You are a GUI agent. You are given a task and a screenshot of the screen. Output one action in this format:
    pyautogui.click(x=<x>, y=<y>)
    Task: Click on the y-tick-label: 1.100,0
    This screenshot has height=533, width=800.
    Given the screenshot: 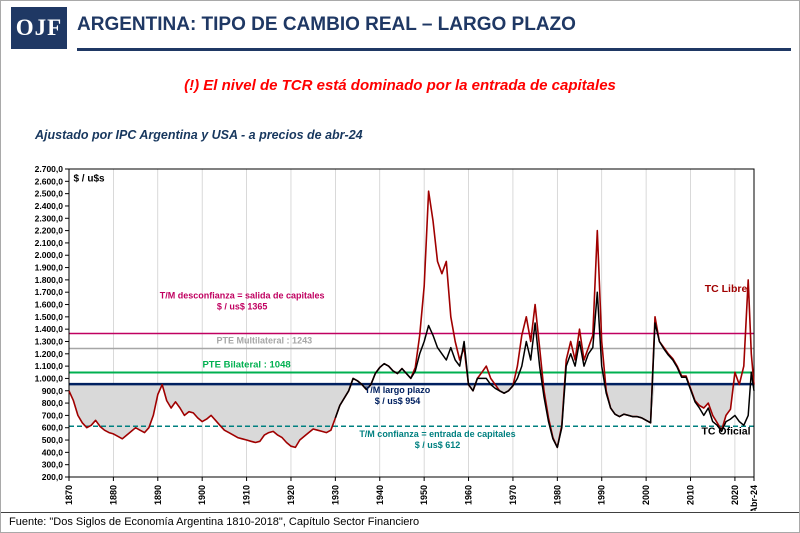 What is the action you would take?
    pyautogui.click(x=49, y=366)
    